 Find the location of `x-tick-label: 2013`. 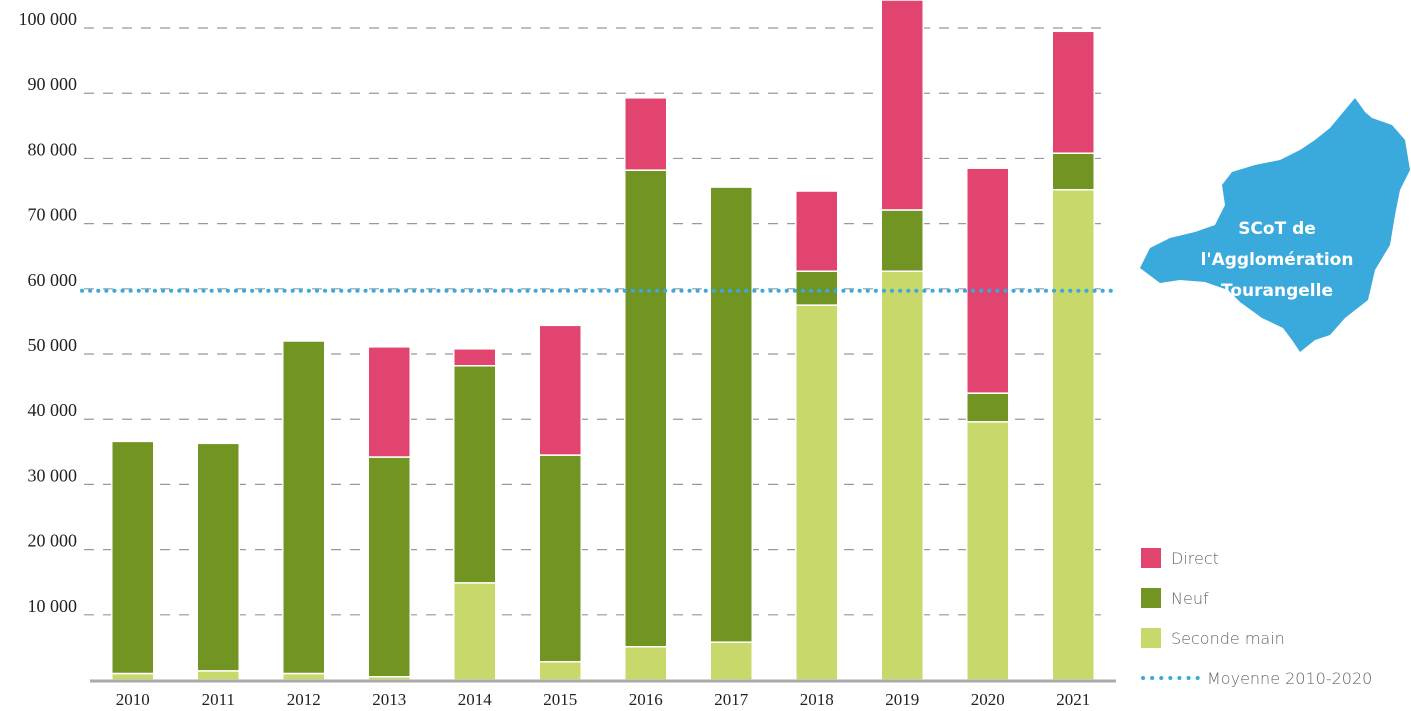

x-tick-label: 2013 is located at coordinates (389, 699).